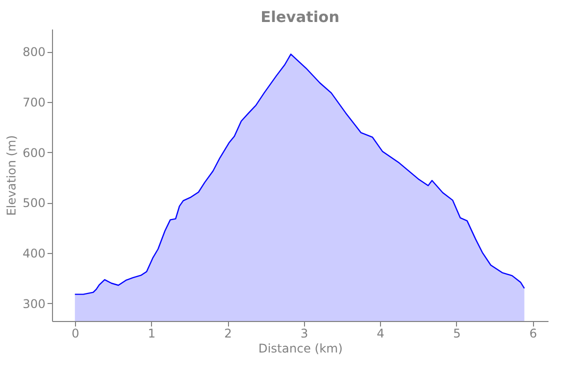 The image size is (571, 378). What do you see at coordinates (34, 103) in the screenshot?
I see `y-tick-label: 700` at bounding box center [34, 103].